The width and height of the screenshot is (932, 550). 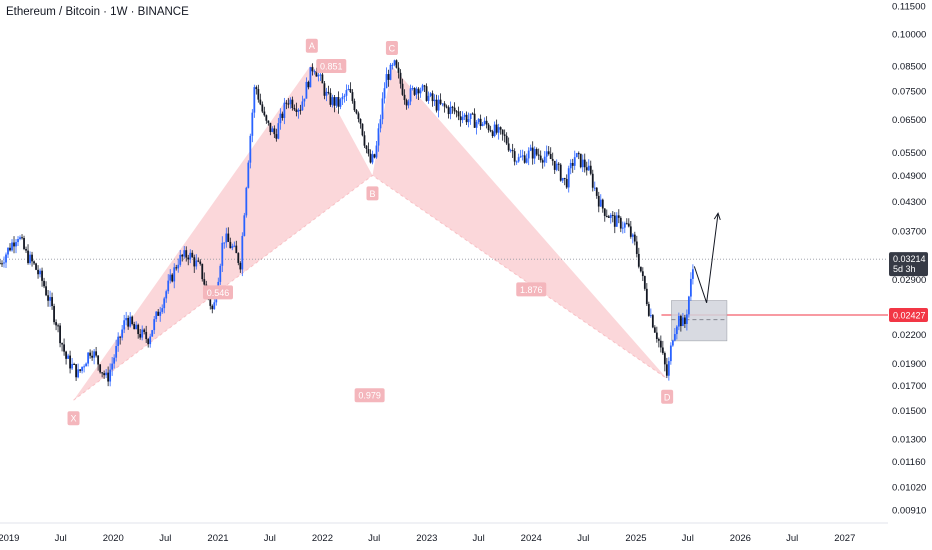 What do you see at coordinates (331, 66) in the screenshot?
I see `ratio-badge` at bounding box center [331, 66].